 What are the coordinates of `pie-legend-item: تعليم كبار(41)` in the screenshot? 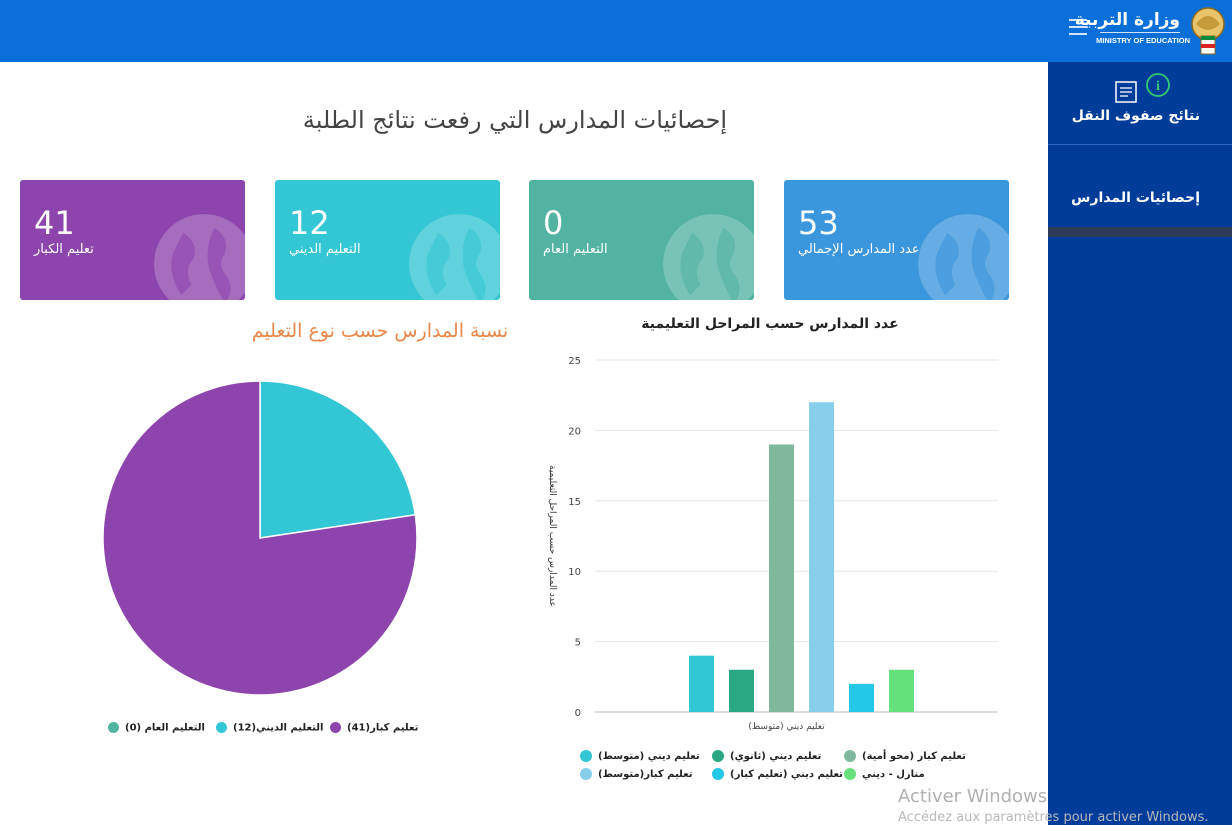 It's located at (374, 728).